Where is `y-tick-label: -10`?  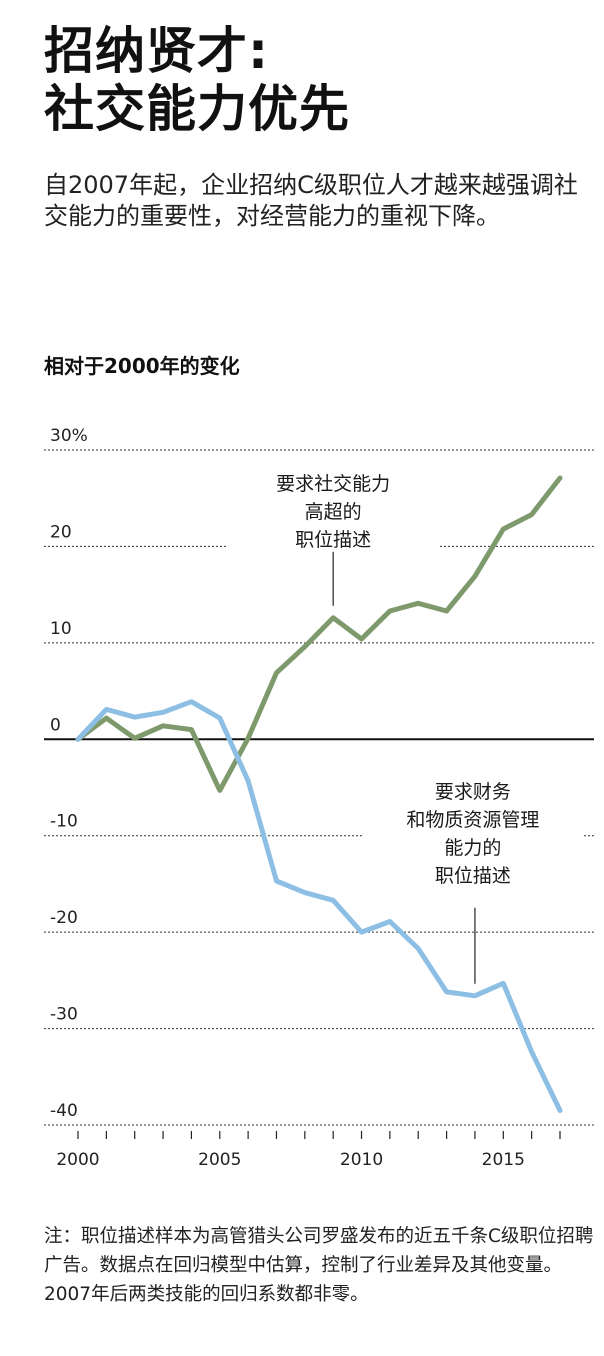 y-tick-label: -10 is located at coordinates (64, 822).